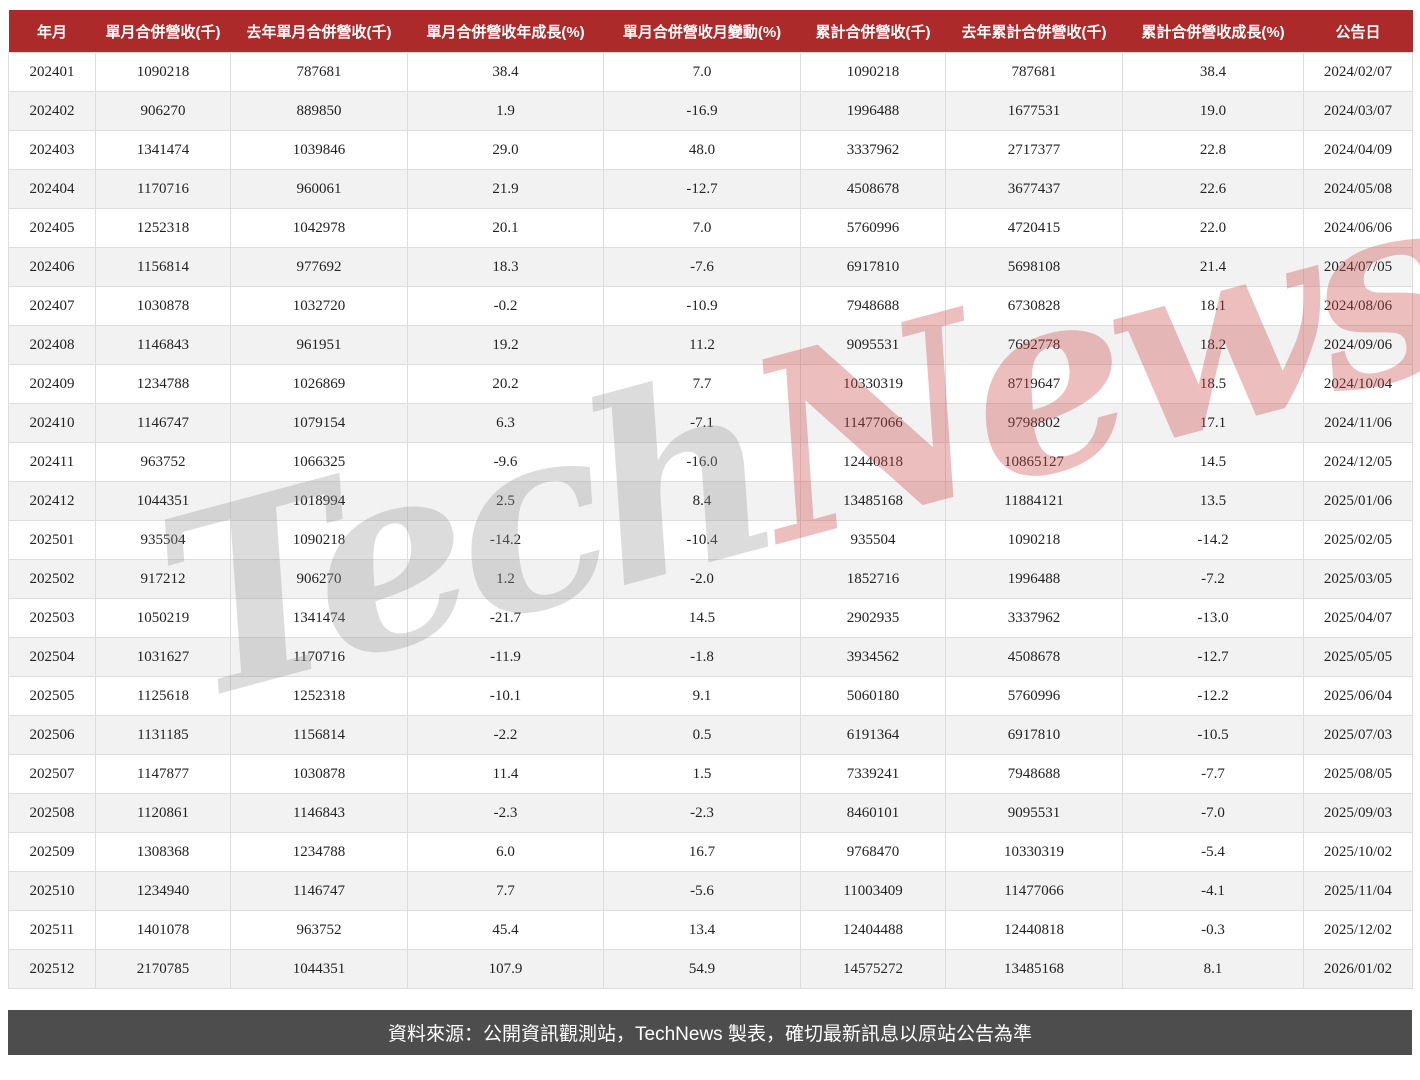  What do you see at coordinates (702, 618) in the screenshot?
I see `cell-mom-change-pct: 14.5` at bounding box center [702, 618].